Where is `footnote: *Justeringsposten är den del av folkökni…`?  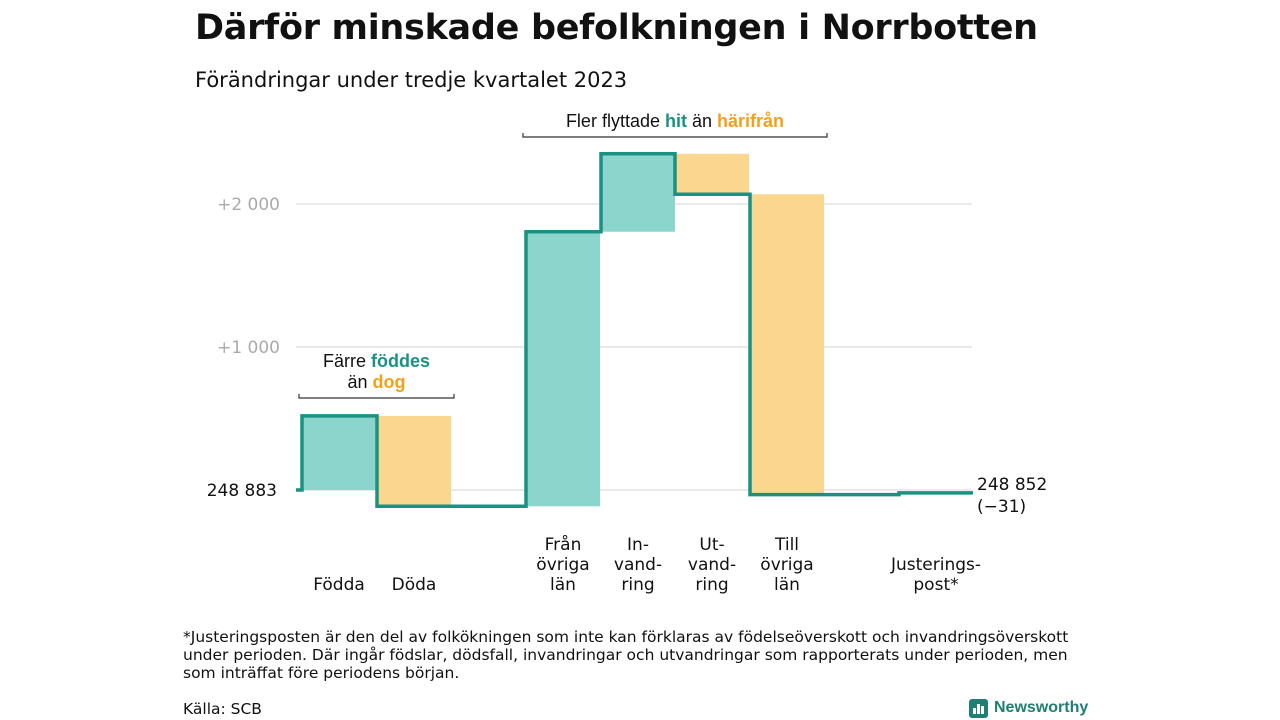
footnote: *Justeringsposten är den del av folkökni… is located at coordinates (626, 655).